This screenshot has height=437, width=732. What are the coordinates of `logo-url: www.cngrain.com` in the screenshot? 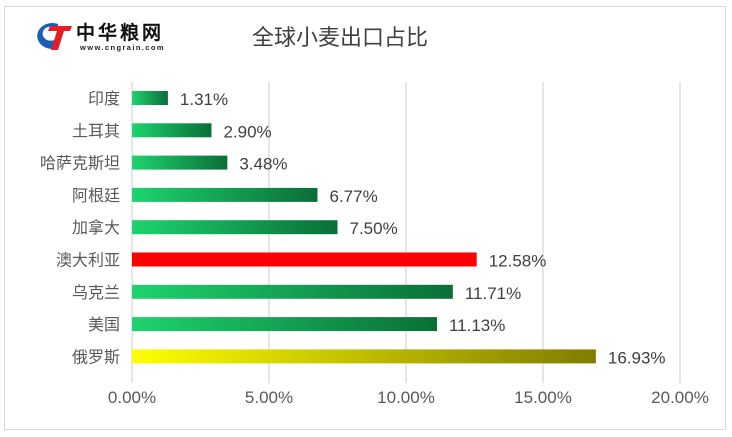 It's located at (122, 47).